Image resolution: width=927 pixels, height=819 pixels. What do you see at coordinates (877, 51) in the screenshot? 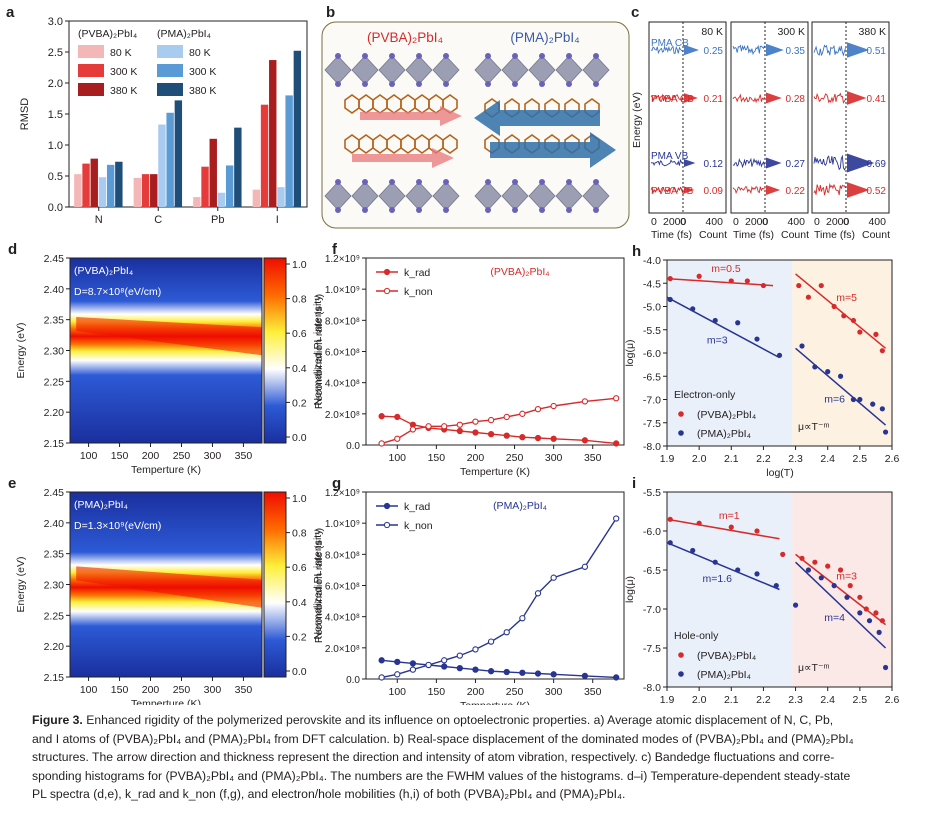
I see `fwhm-value-c: 0.51` at bounding box center [877, 51].